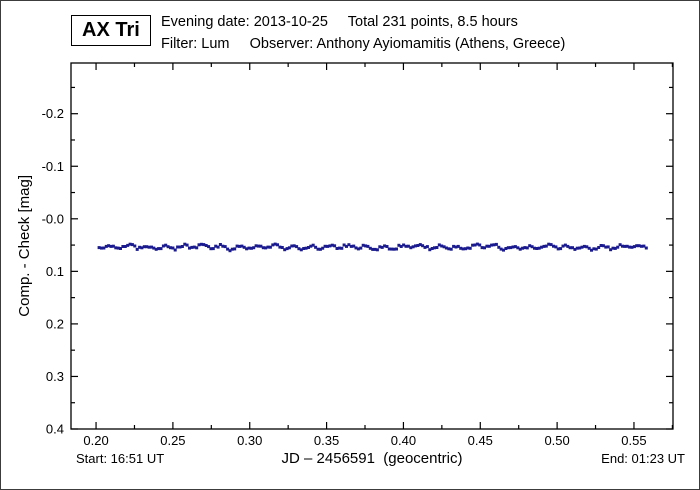 This screenshot has height=490, width=700. Describe the element at coordinates (55, 323) in the screenshot. I see `y-tick-label: 0.2` at that location.